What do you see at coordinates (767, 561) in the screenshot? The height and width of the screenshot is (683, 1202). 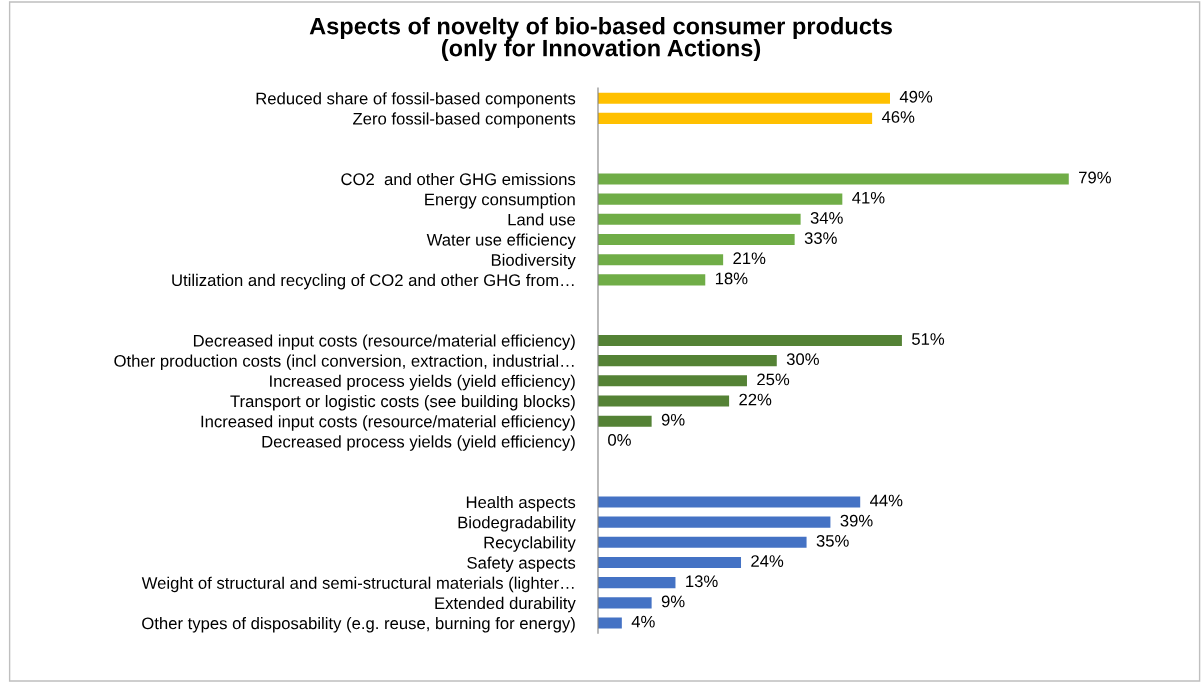 I see `data-label: 24%` at bounding box center [767, 561].